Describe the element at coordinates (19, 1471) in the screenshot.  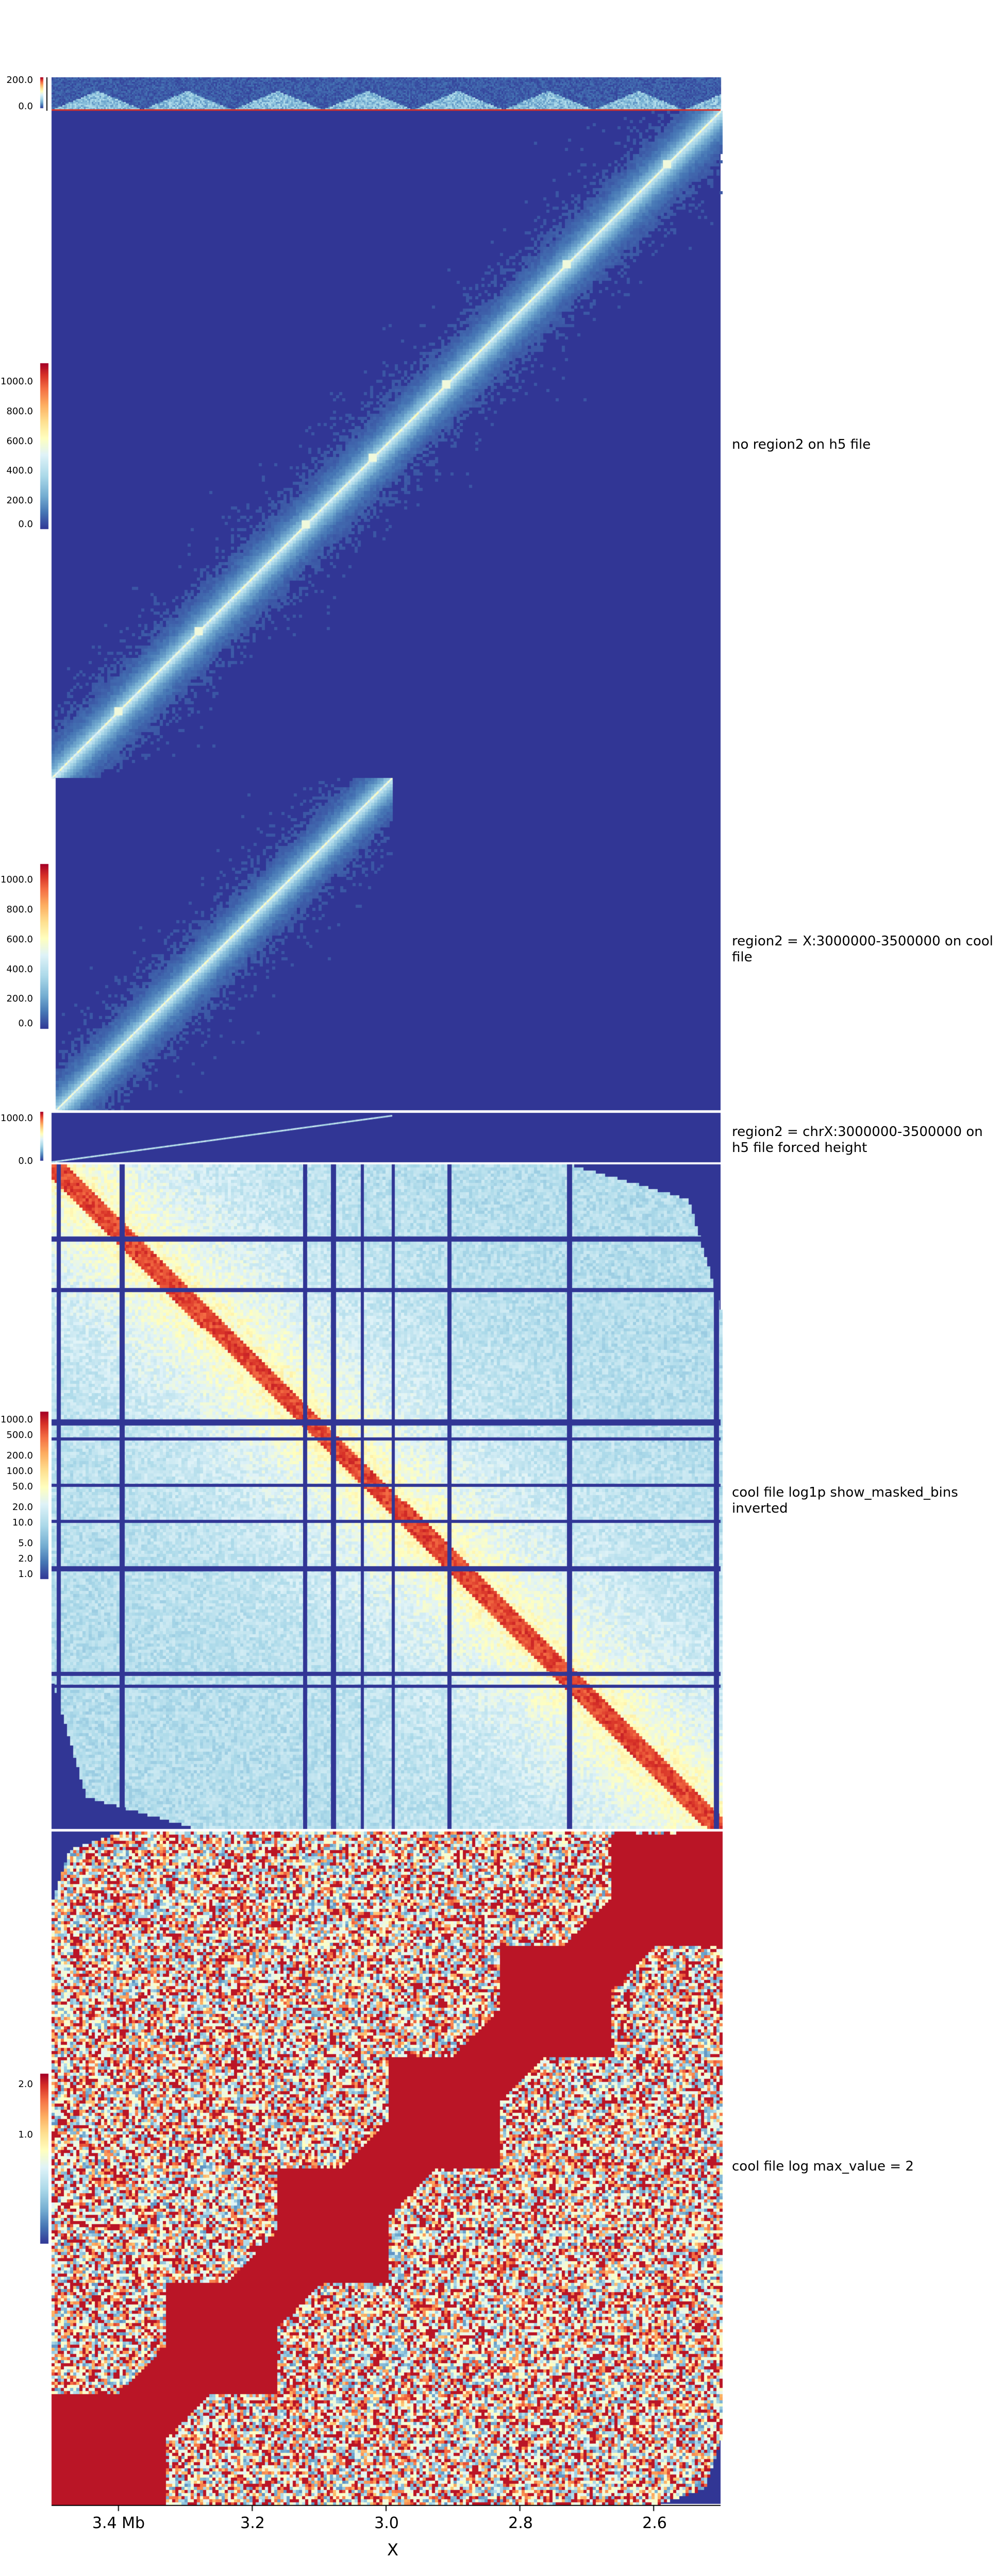
I see `cbar4-tick: 100.0` at that location.